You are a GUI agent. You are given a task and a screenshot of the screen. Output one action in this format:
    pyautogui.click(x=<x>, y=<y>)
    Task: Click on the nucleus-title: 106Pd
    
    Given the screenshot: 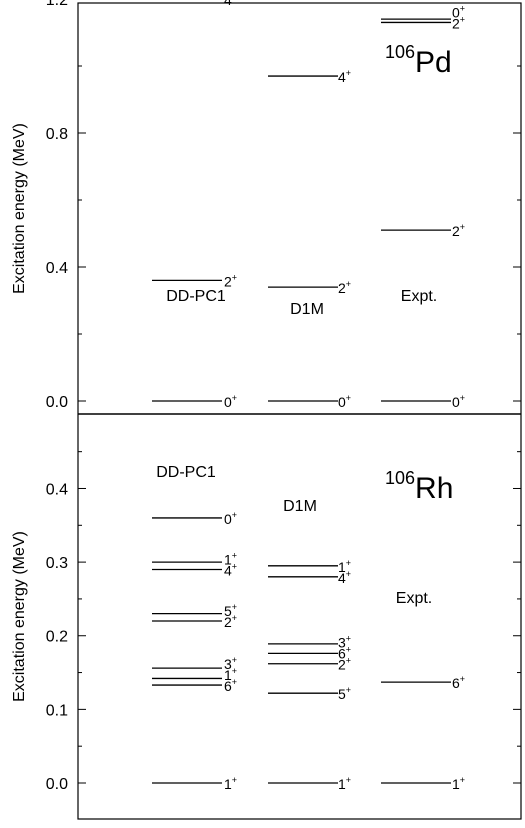 What is the action you would take?
    pyautogui.click(x=418, y=60)
    